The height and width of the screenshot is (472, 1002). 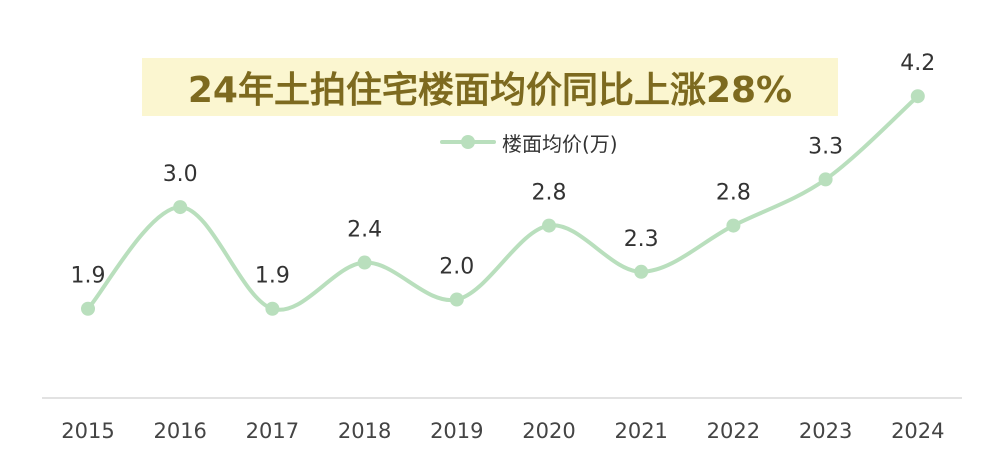 I want to click on x-tick-label: 2018, so click(x=364, y=431).